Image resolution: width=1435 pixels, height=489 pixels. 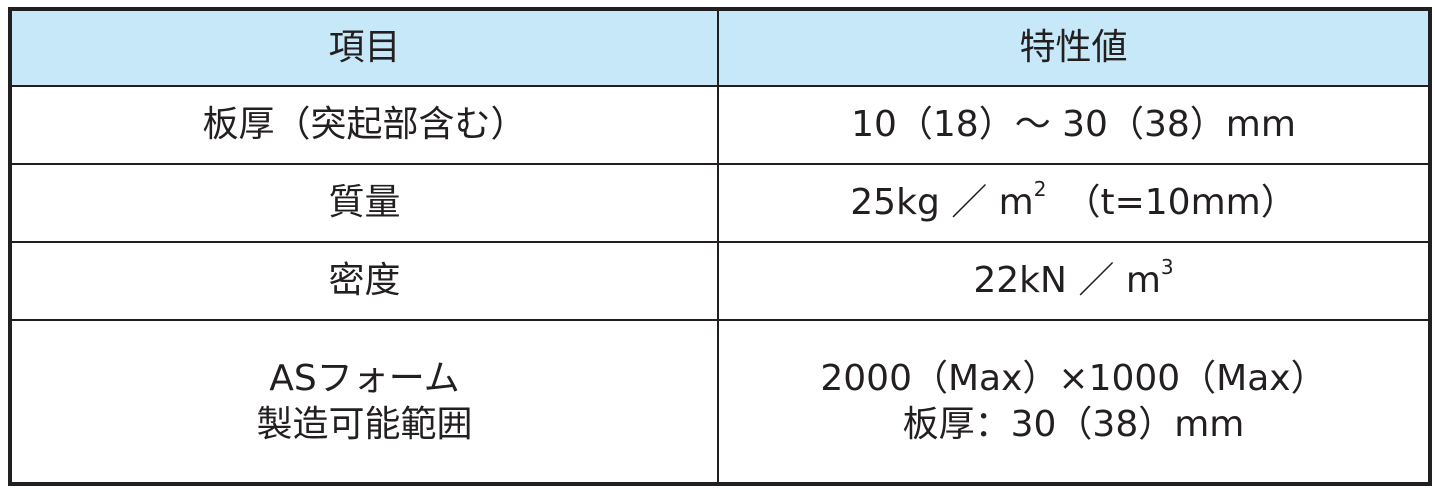 I want to click on cell-value: 22kN ／ m3, so click(x=1074, y=281).